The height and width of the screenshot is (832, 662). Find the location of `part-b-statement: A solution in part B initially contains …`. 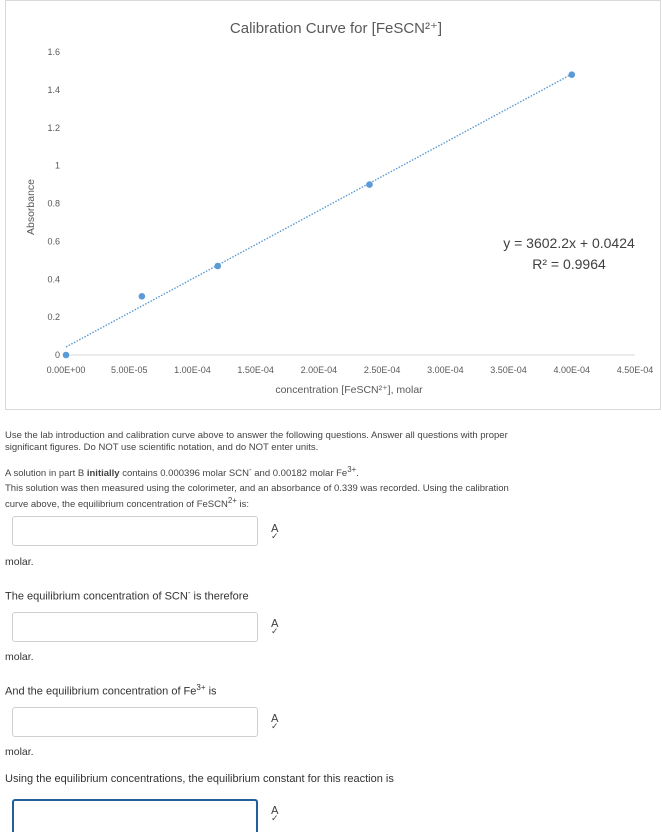

part-b-statement: A solution in part B initially contains … is located at coordinates (182, 472).